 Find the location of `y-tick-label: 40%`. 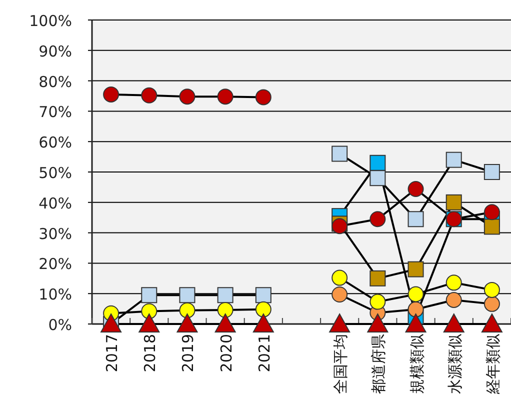

y-tick-label: 40% is located at coordinates (55, 203).